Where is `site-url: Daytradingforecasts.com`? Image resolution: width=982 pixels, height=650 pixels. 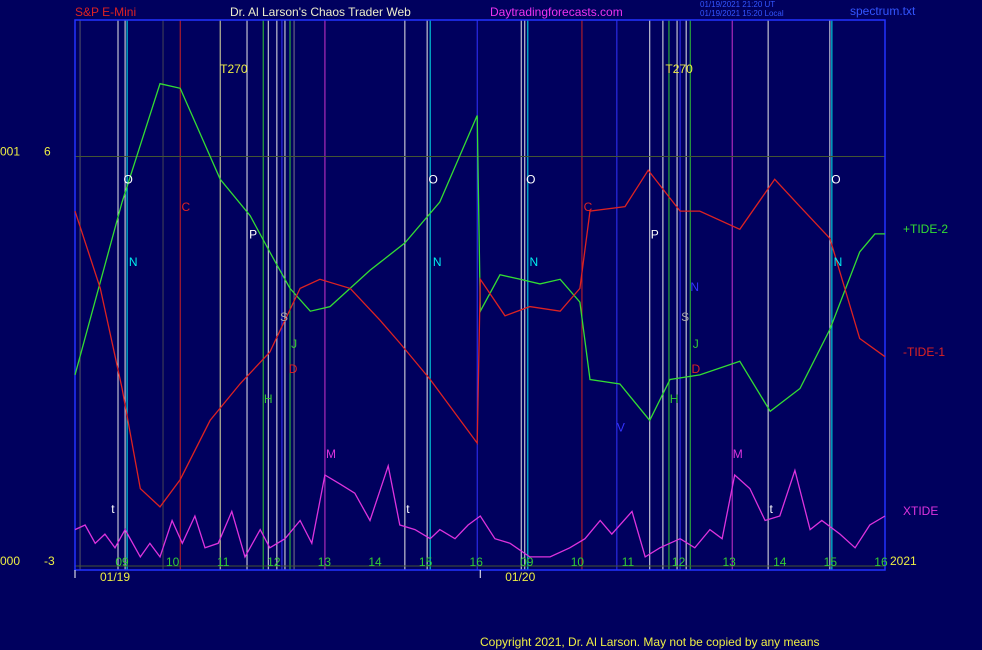 site-url: Daytradingforecasts.com is located at coordinates (556, 12).